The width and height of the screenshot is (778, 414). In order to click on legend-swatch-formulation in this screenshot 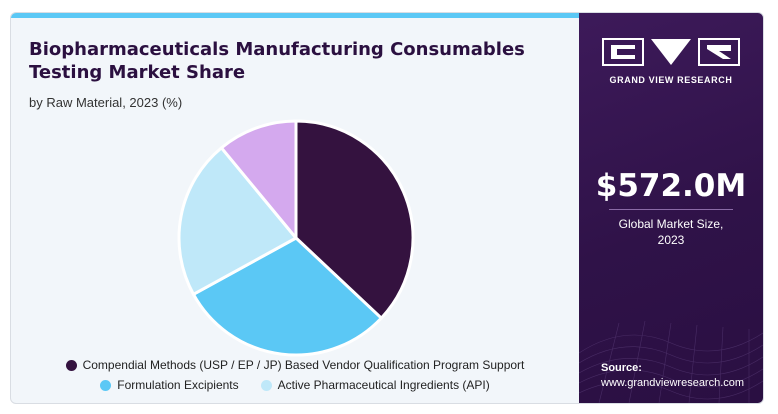, I will do `click(106, 385)`.